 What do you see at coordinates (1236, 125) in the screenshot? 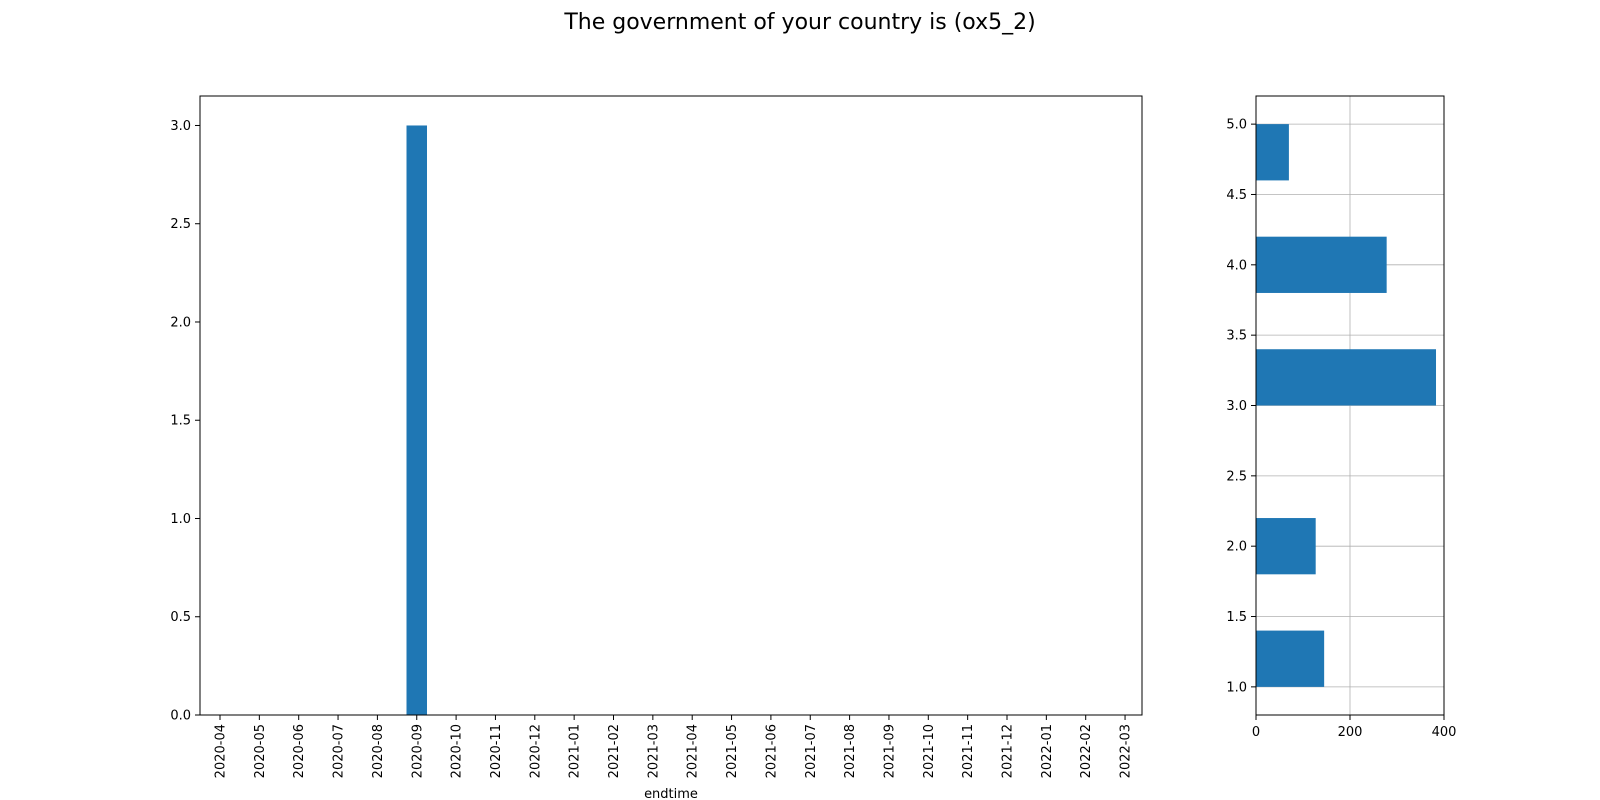
I see `y-tick-label: 5.0` at bounding box center [1236, 125].